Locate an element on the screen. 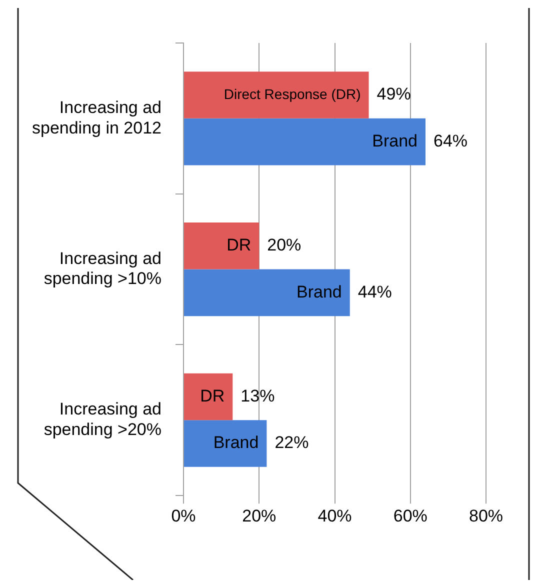 This screenshot has height=588, width=539. data-label: 20% is located at coordinates (284, 245).